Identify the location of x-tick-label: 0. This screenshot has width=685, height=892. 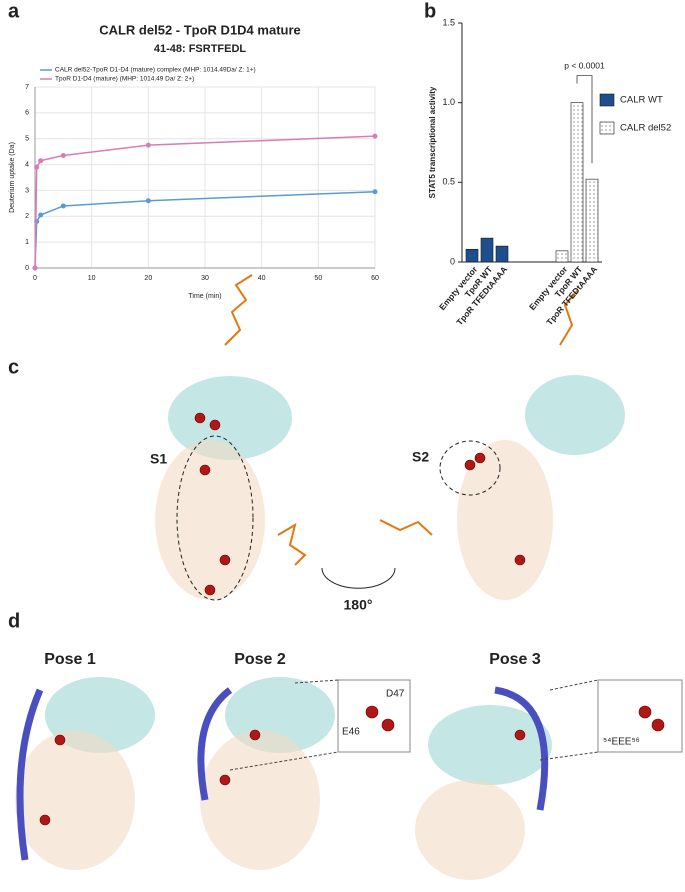
(35, 278).